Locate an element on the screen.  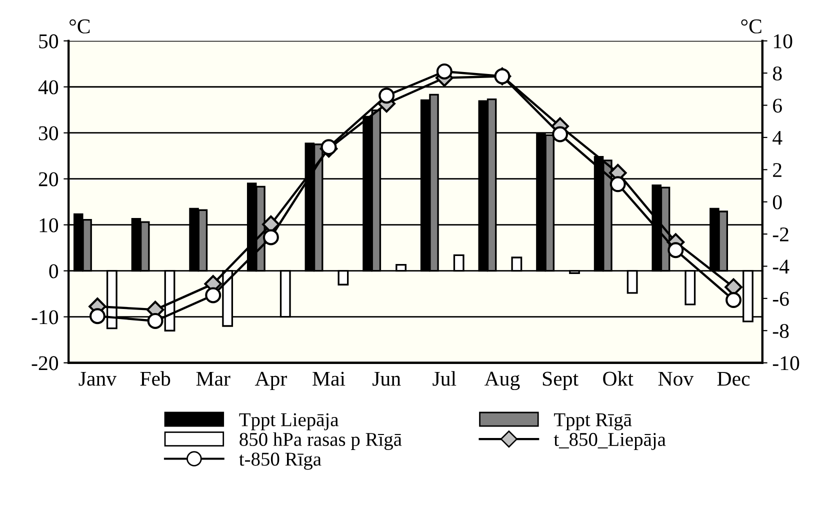
y2-tick-label: -6 is located at coordinates (780, 299).